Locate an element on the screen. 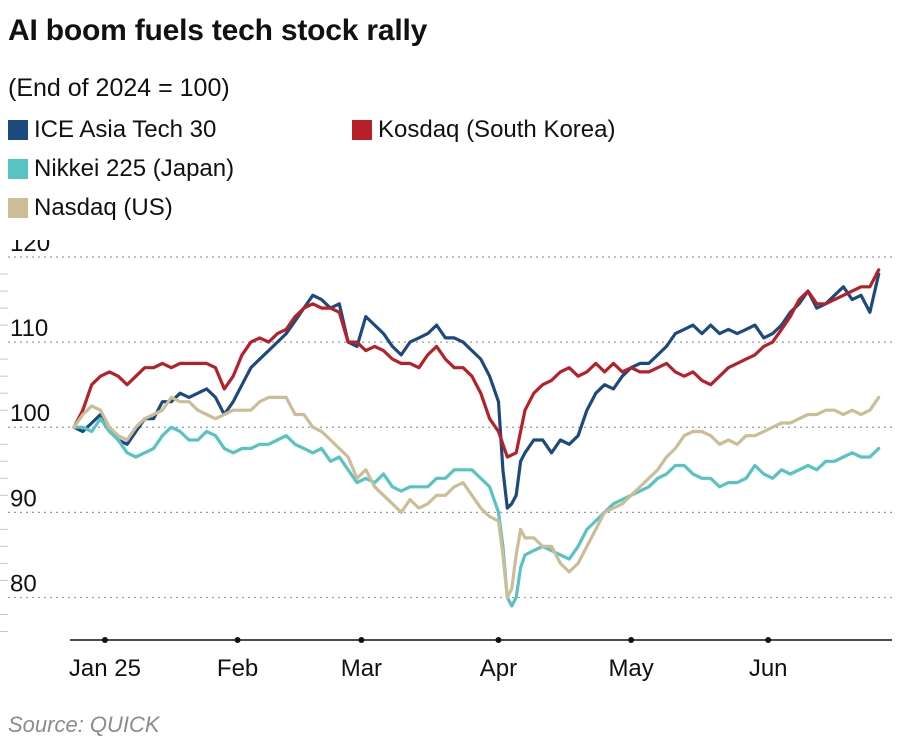  legend-item-nikkei-225: Nikkei 225 (Japan) is located at coordinates (121, 169).